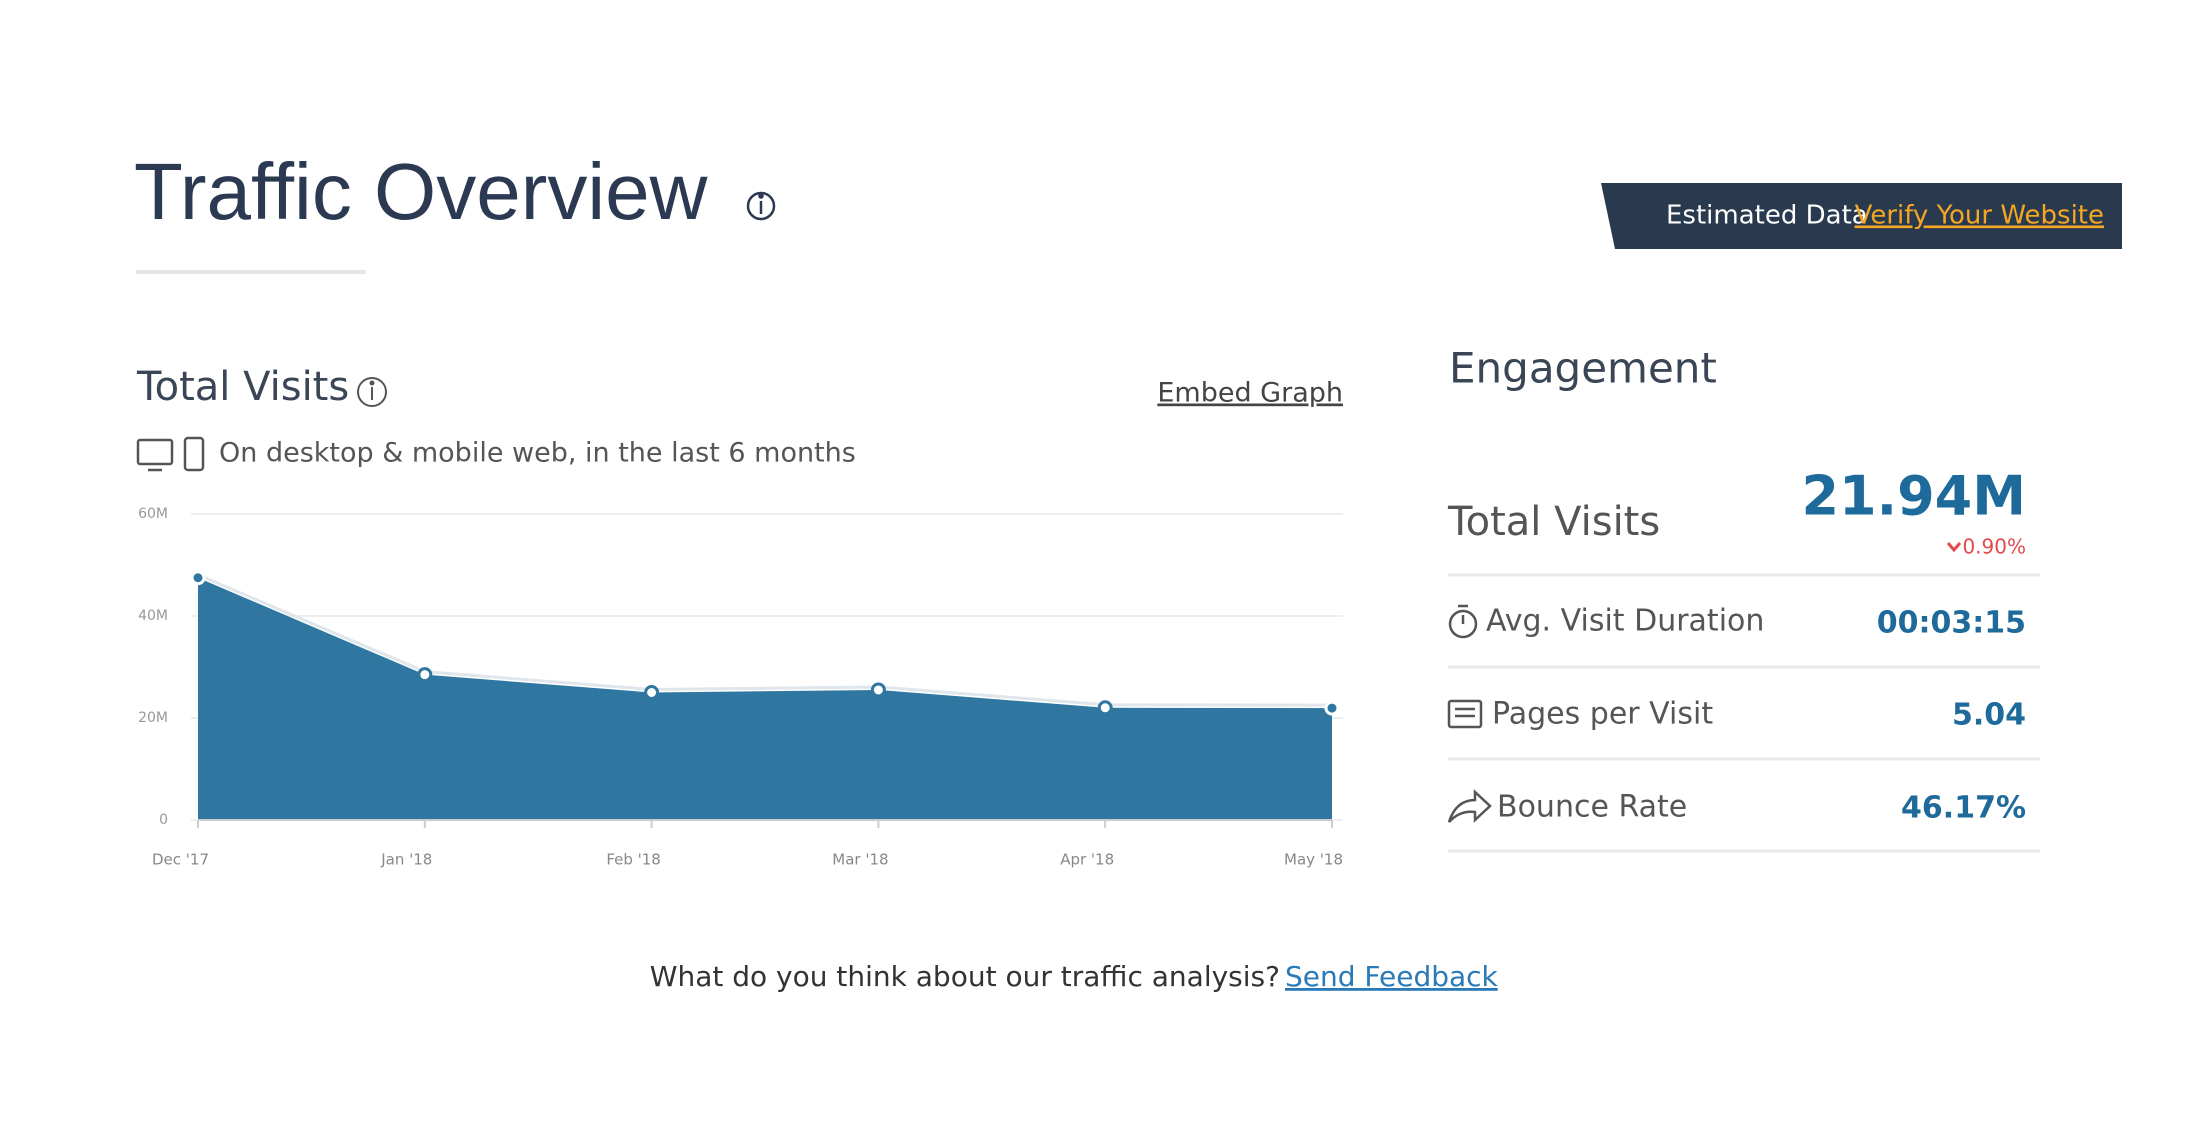 This screenshot has height=1128, width=2210. What do you see at coordinates (1951, 623) in the screenshot?
I see `metric-value: 00:03:15` at bounding box center [1951, 623].